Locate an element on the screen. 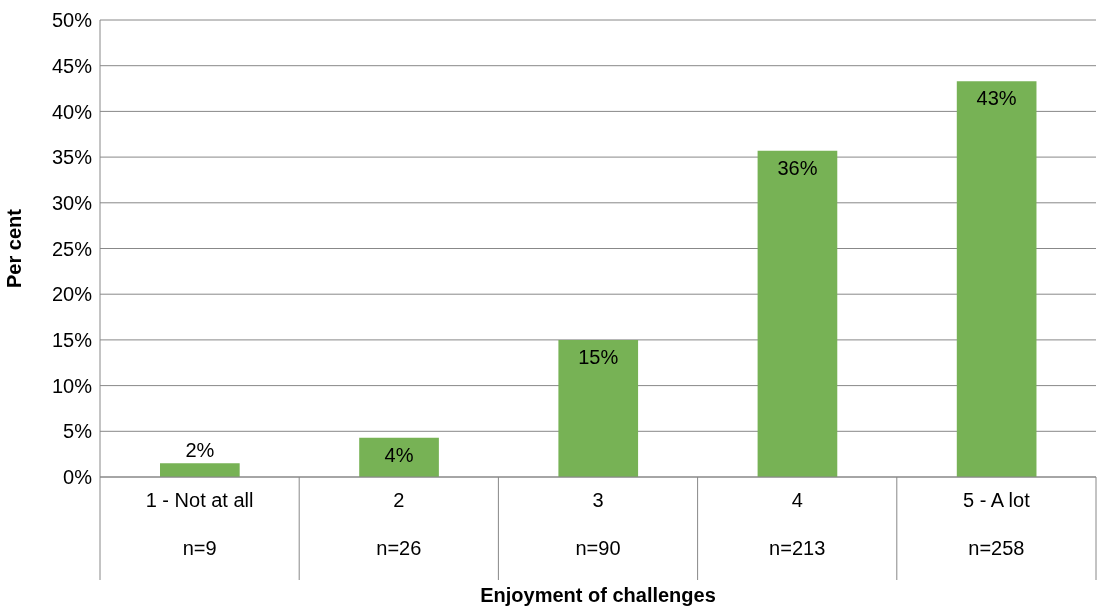 The height and width of the screenshot is (607, 1106). y-tick-label: 5% is located at coordinates (78, 431).